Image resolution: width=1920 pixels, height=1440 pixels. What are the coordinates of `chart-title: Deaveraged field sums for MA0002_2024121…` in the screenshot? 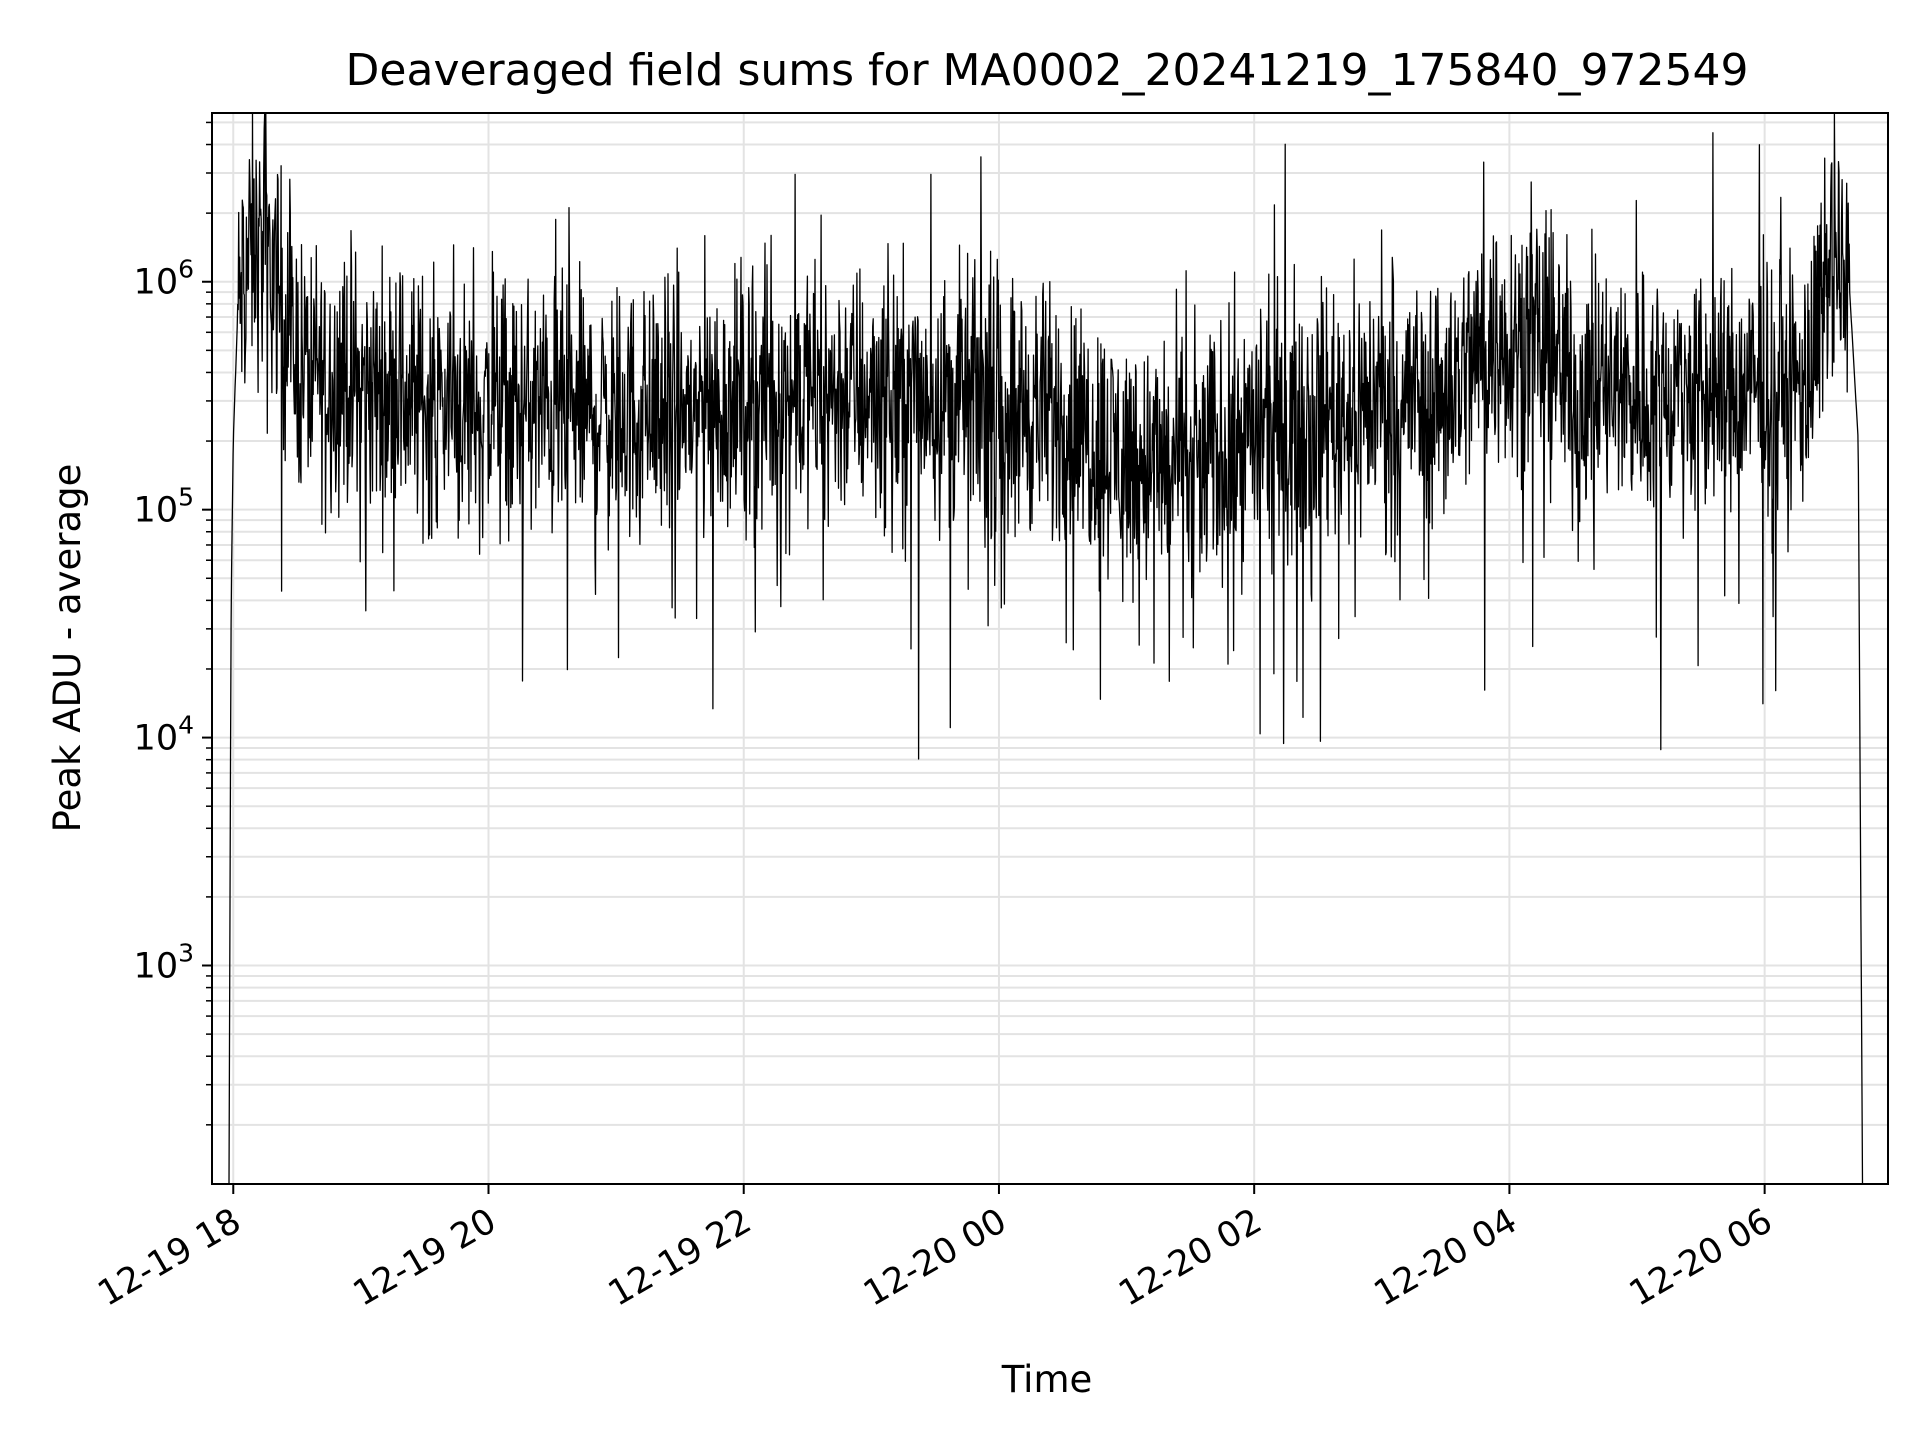 It's located at (1047, 70).